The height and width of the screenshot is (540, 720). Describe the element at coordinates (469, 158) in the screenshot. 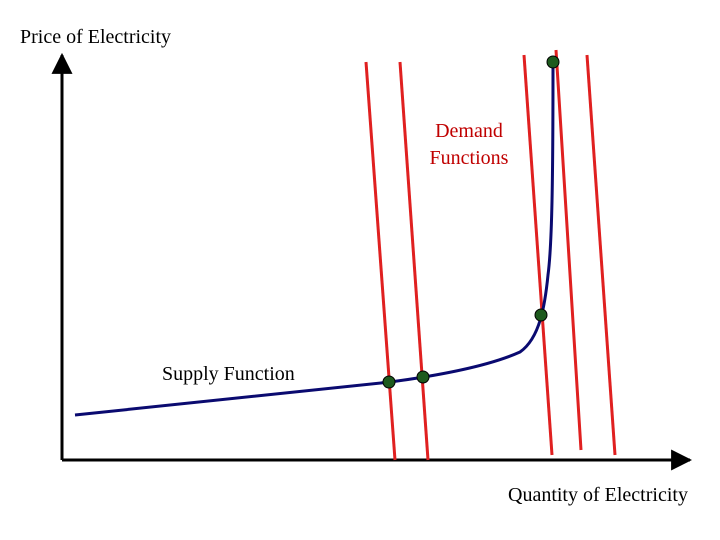

I see `demand-label: Functions` at that location.